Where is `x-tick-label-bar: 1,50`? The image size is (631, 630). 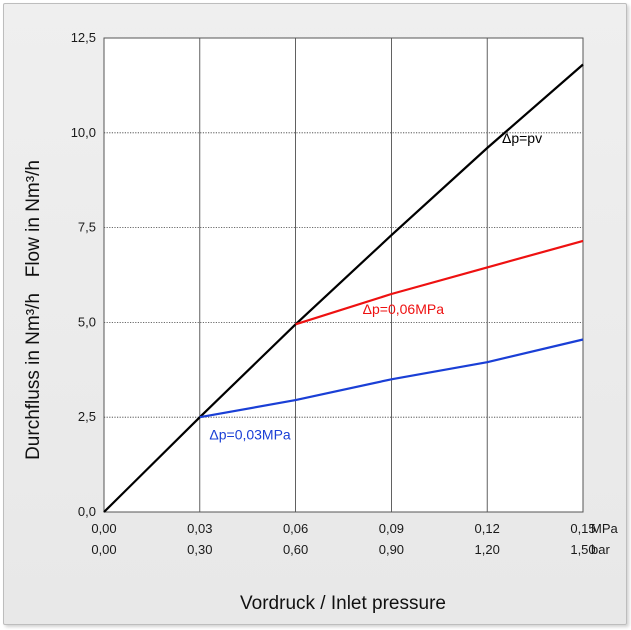
x-tick-label-bar: 1,50 is located at coordinates (582, 549).